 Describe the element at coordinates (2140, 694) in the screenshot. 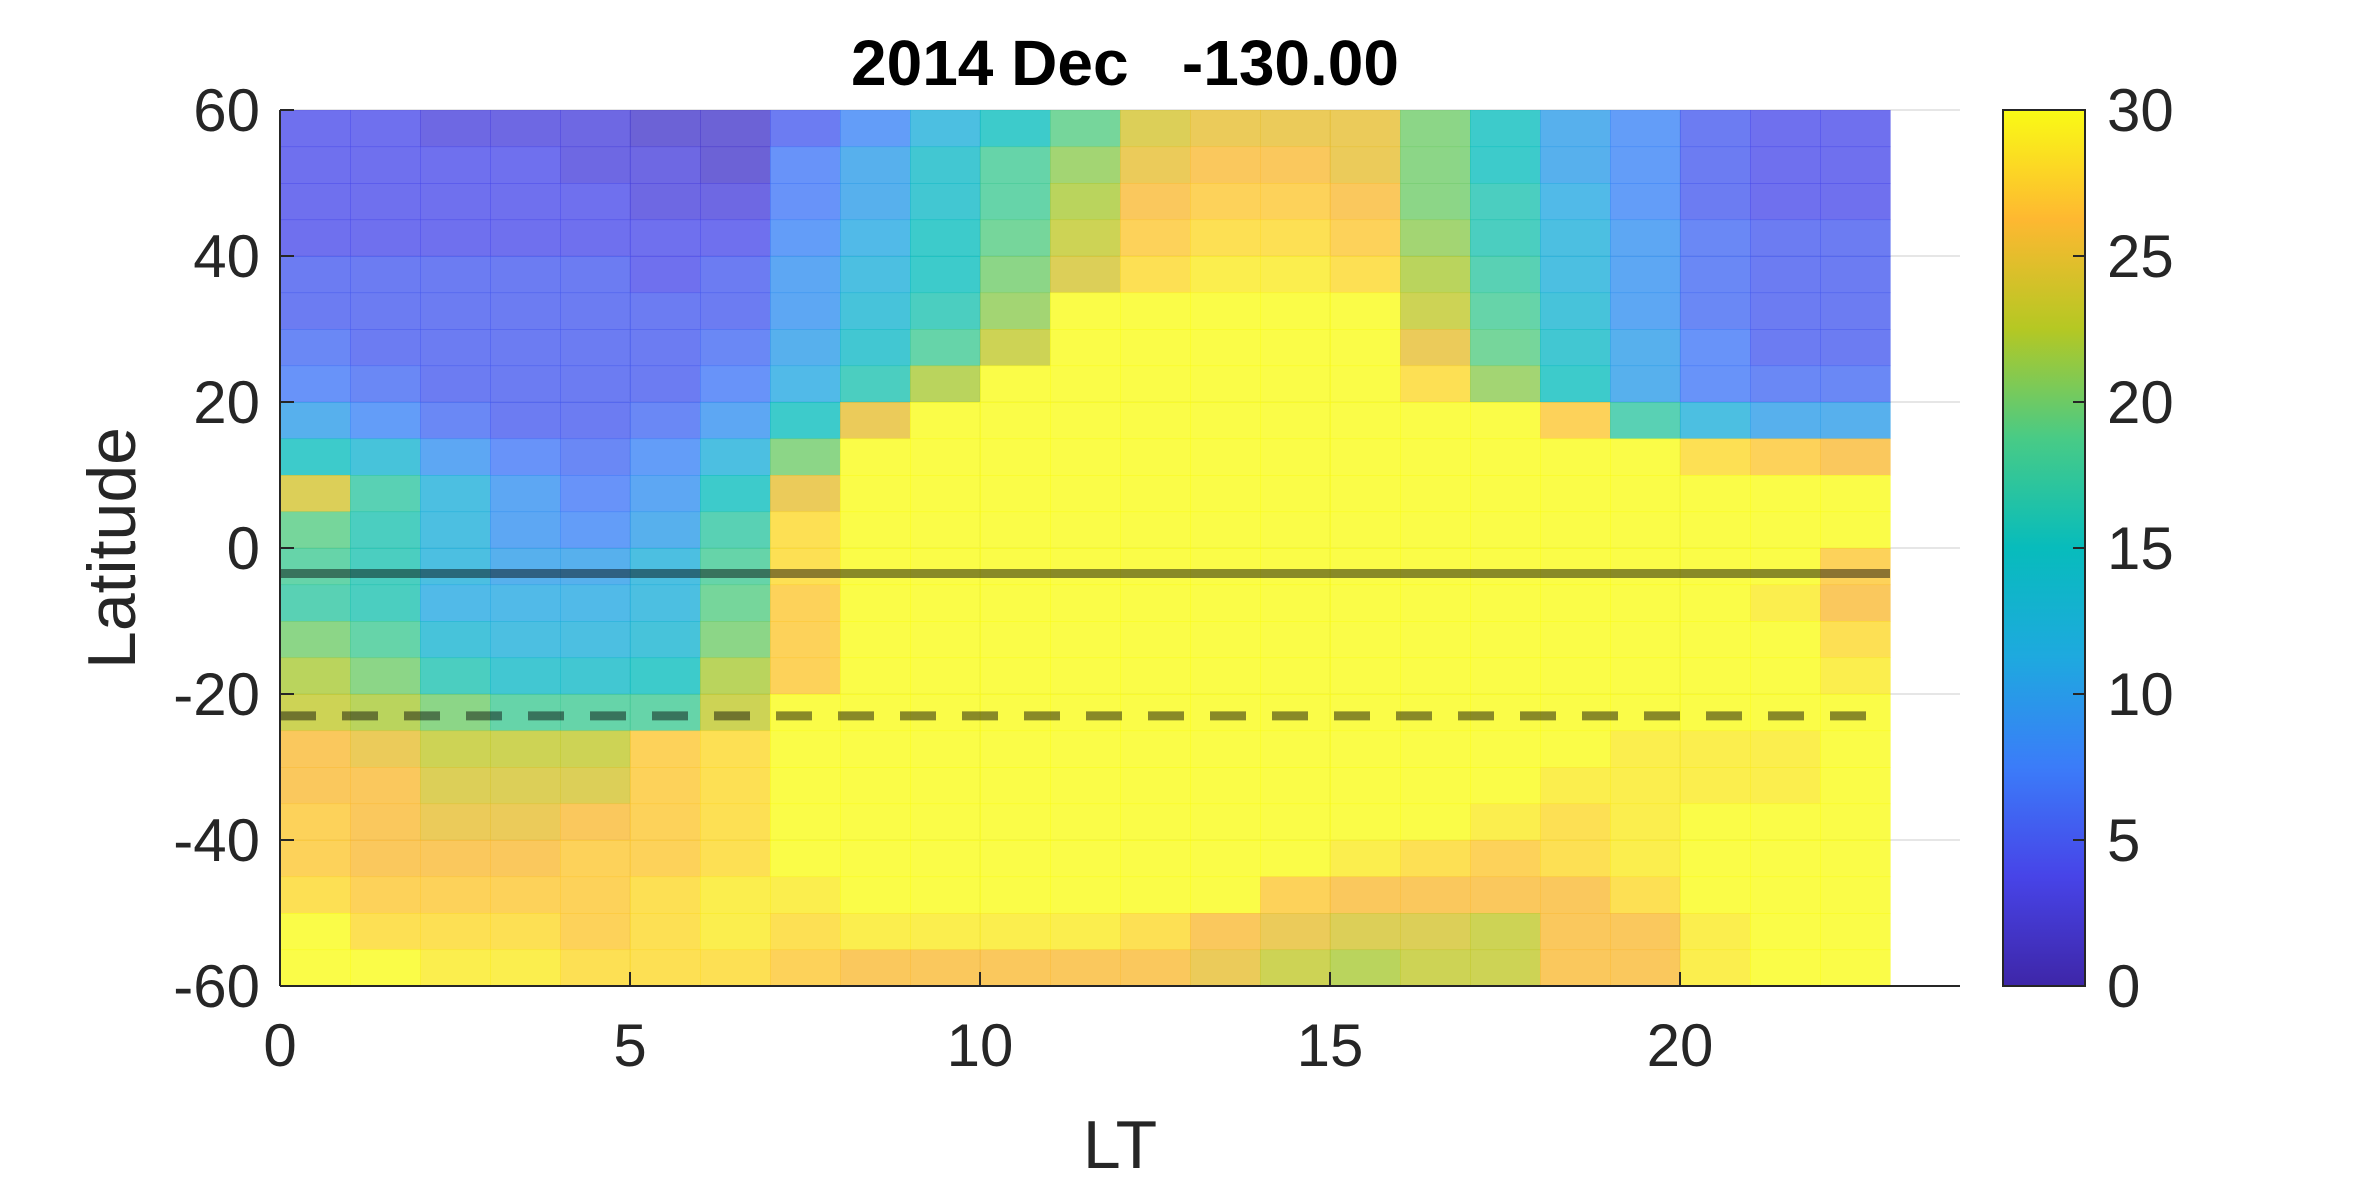

I see `colorbar-tick-label: 10` at that location.